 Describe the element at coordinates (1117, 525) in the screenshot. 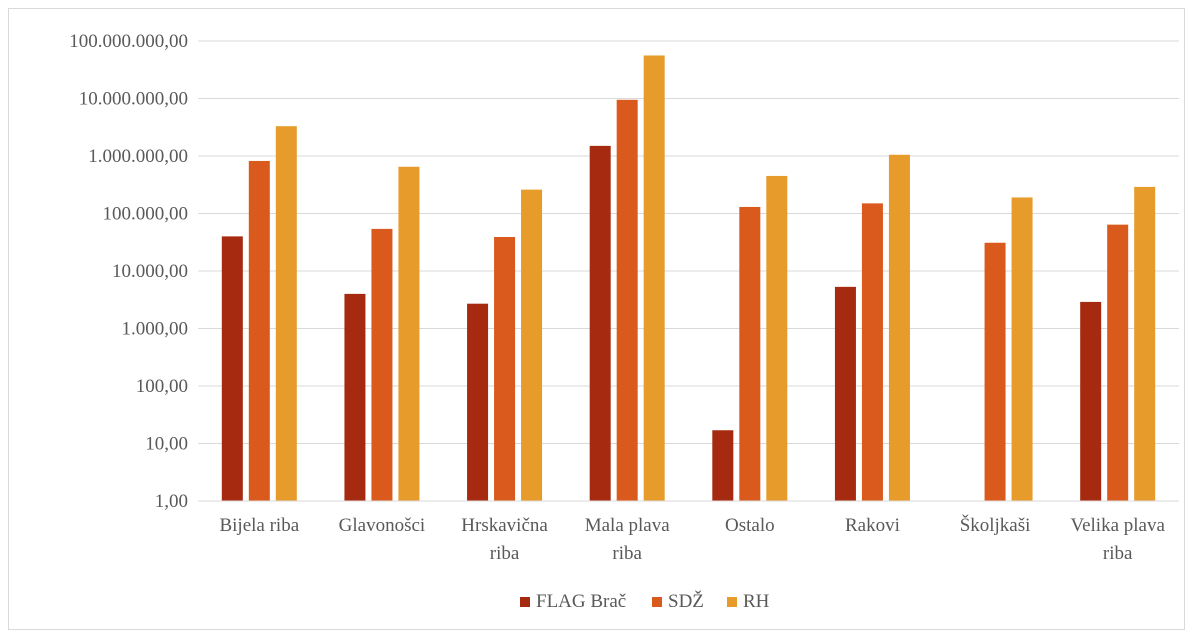

I see `x-tick-label: Velika plava` at that location.